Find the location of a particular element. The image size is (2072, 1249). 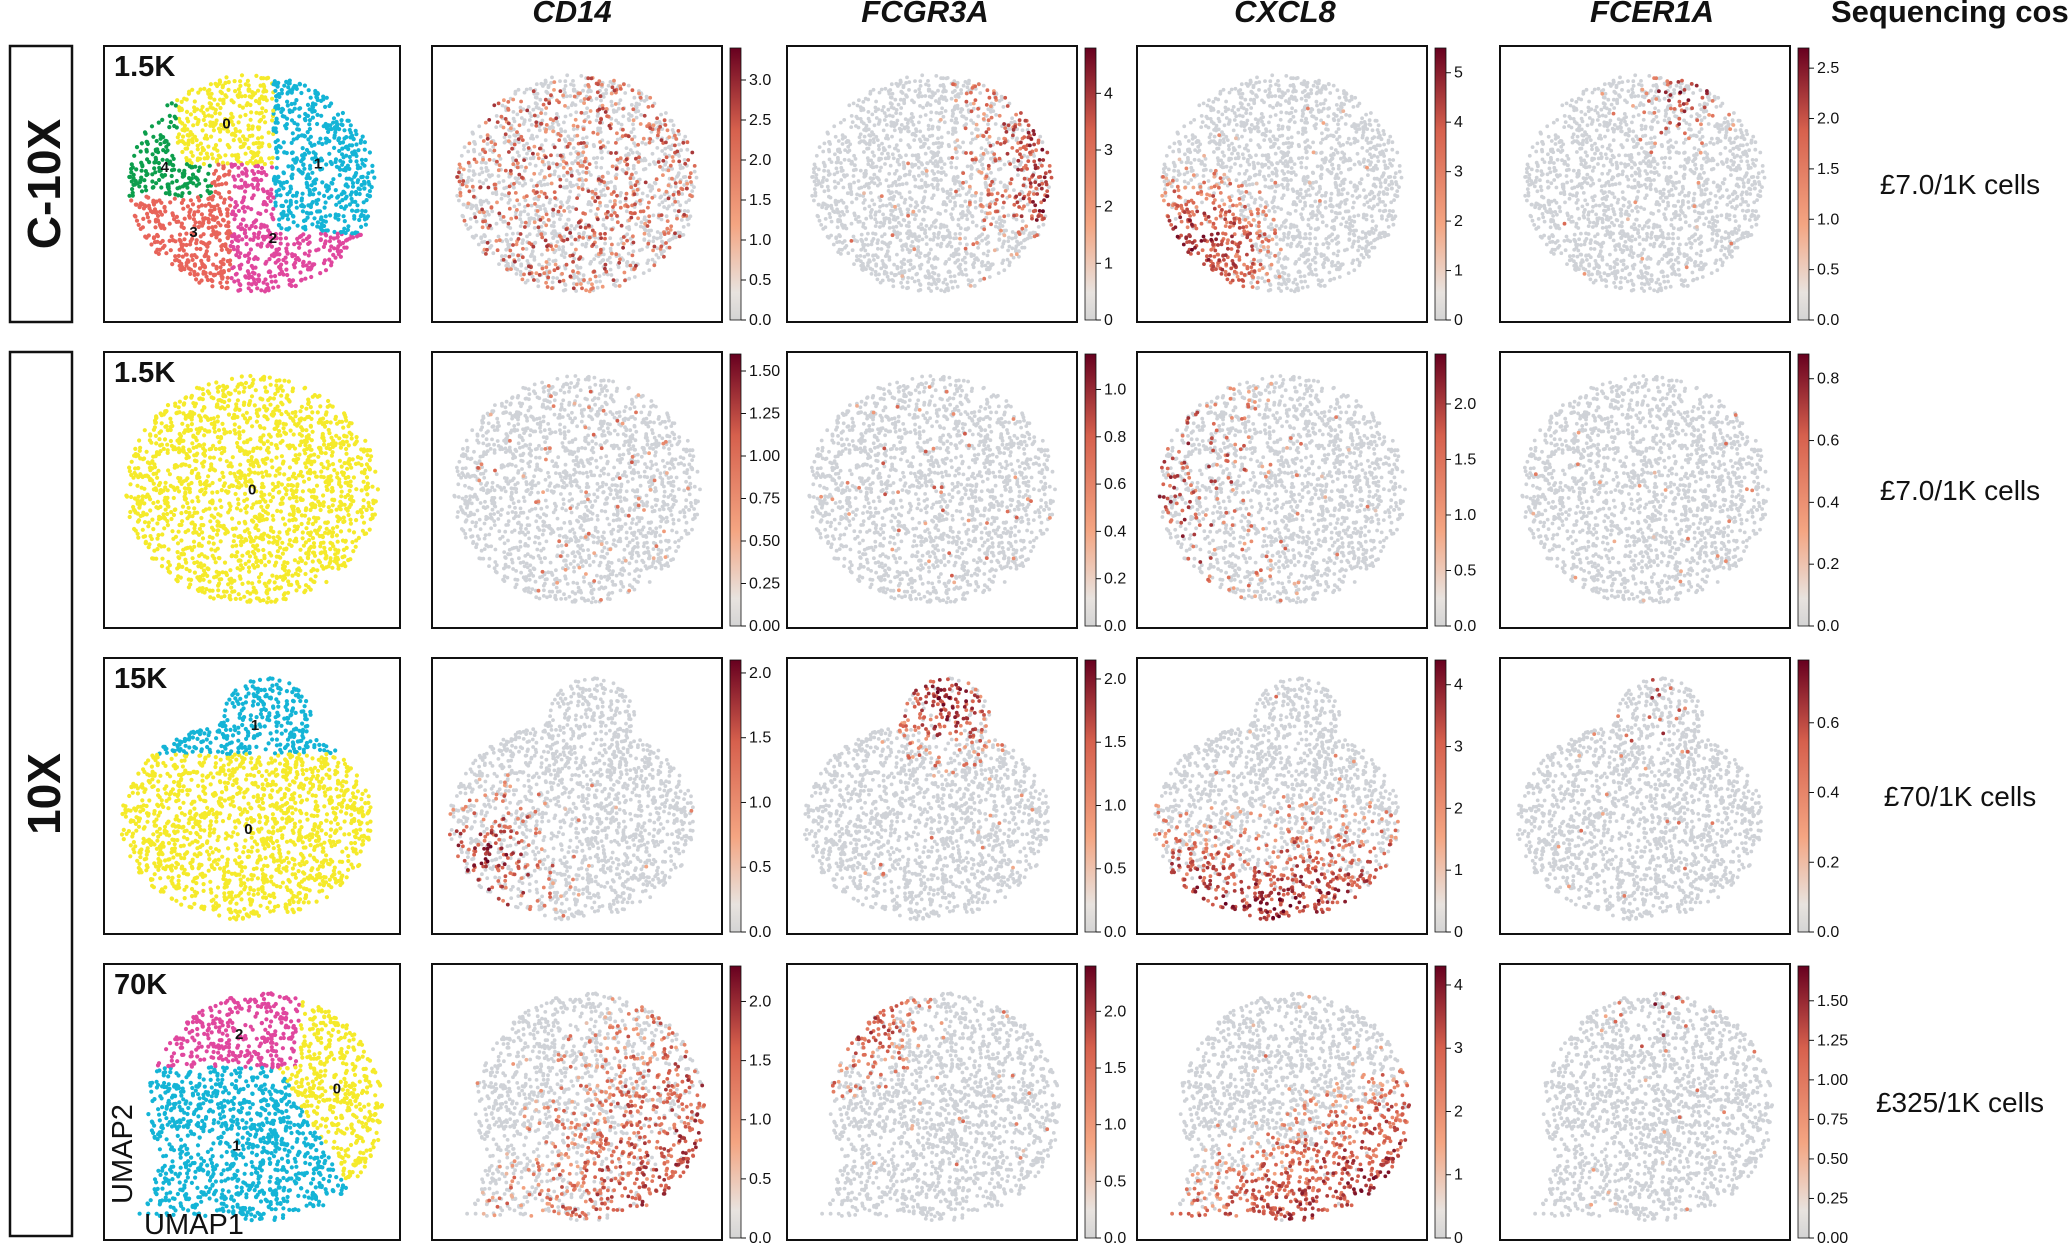

gene-title-cd14: CD14 is located at coordinates (571, 14).